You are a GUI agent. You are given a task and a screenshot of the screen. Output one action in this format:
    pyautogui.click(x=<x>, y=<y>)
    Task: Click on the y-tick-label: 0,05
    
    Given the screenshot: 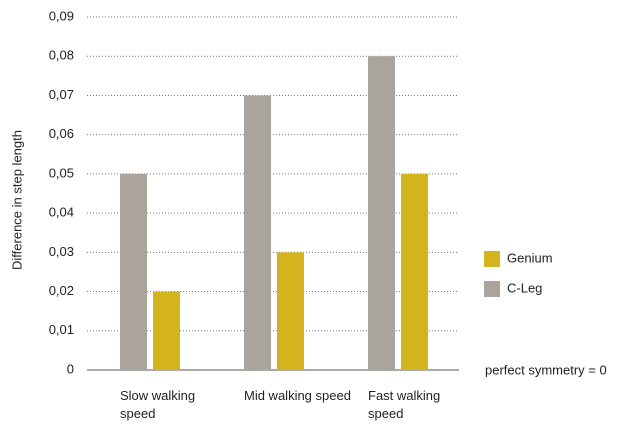 What is the action you would take?
    pyautogui.click(x=61, y=172)
    